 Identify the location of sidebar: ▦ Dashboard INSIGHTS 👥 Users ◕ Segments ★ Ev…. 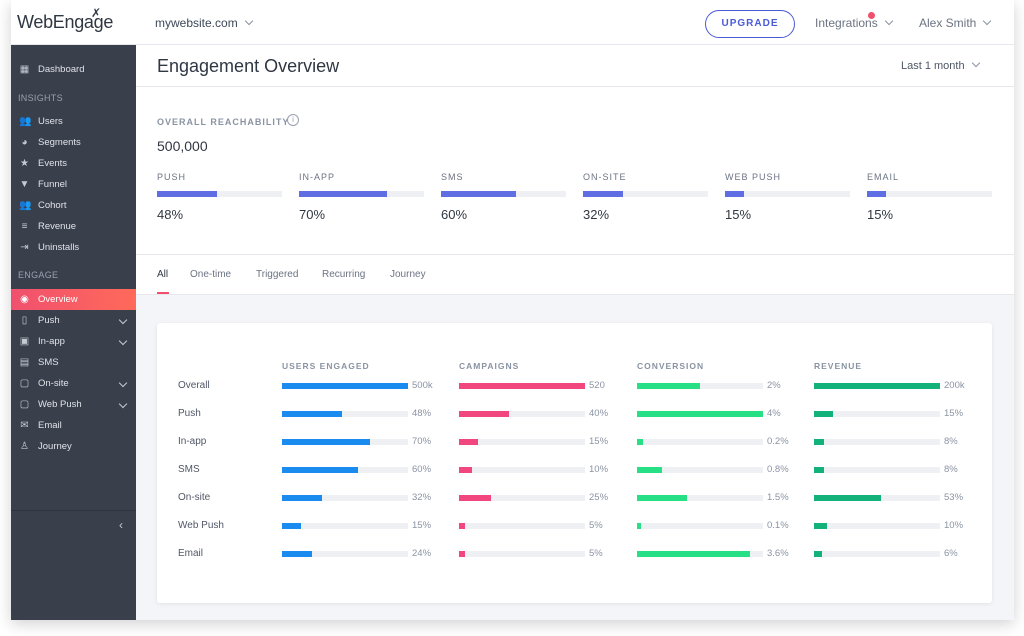
(73, 332).